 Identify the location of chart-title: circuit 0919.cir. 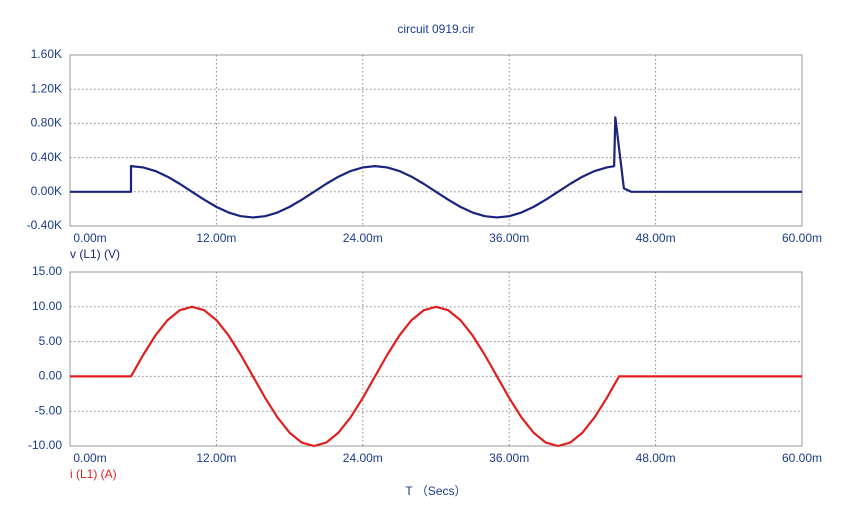
(435, 29).